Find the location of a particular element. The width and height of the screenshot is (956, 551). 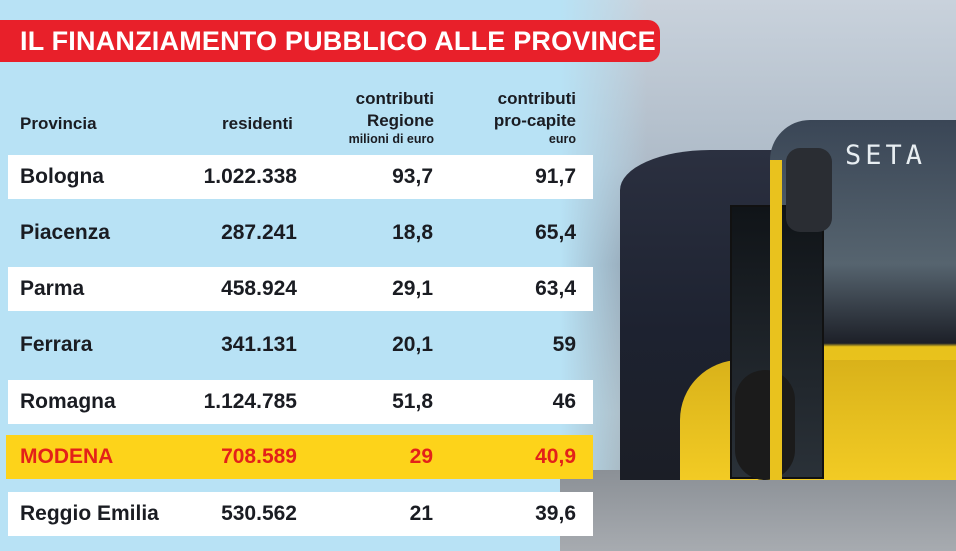

cell-residenti: 530.562 is located at coordinates (259, 513).